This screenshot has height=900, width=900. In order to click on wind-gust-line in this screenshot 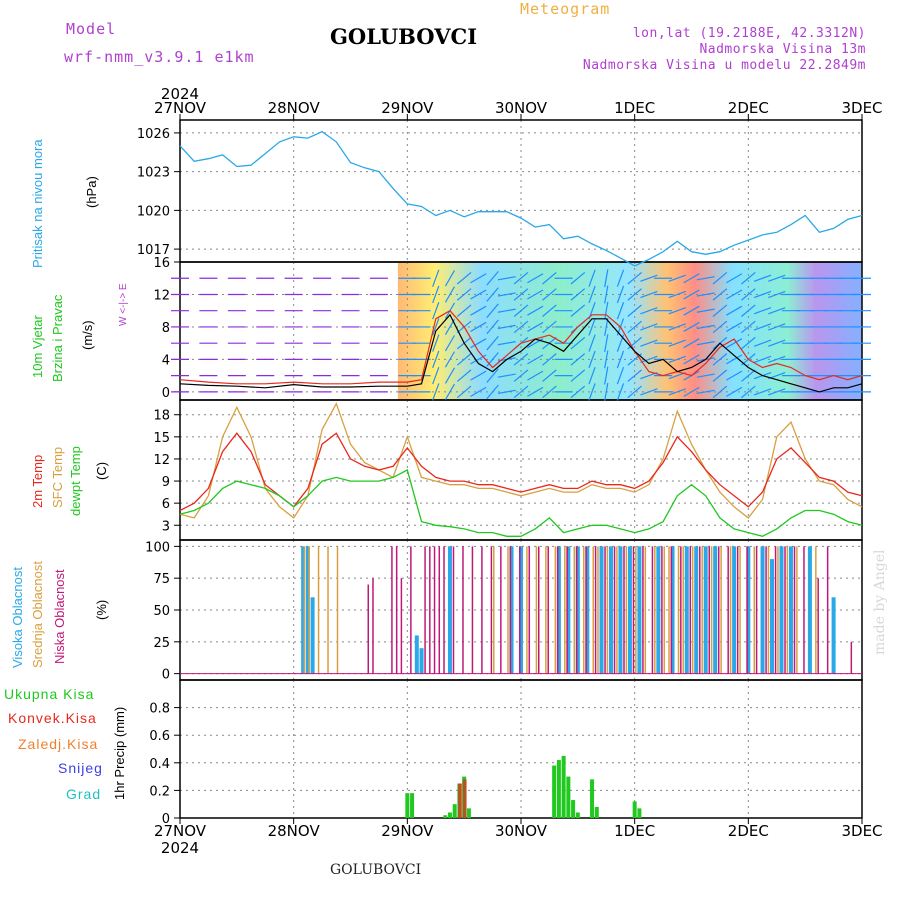, I will do `click(521, 347)`.